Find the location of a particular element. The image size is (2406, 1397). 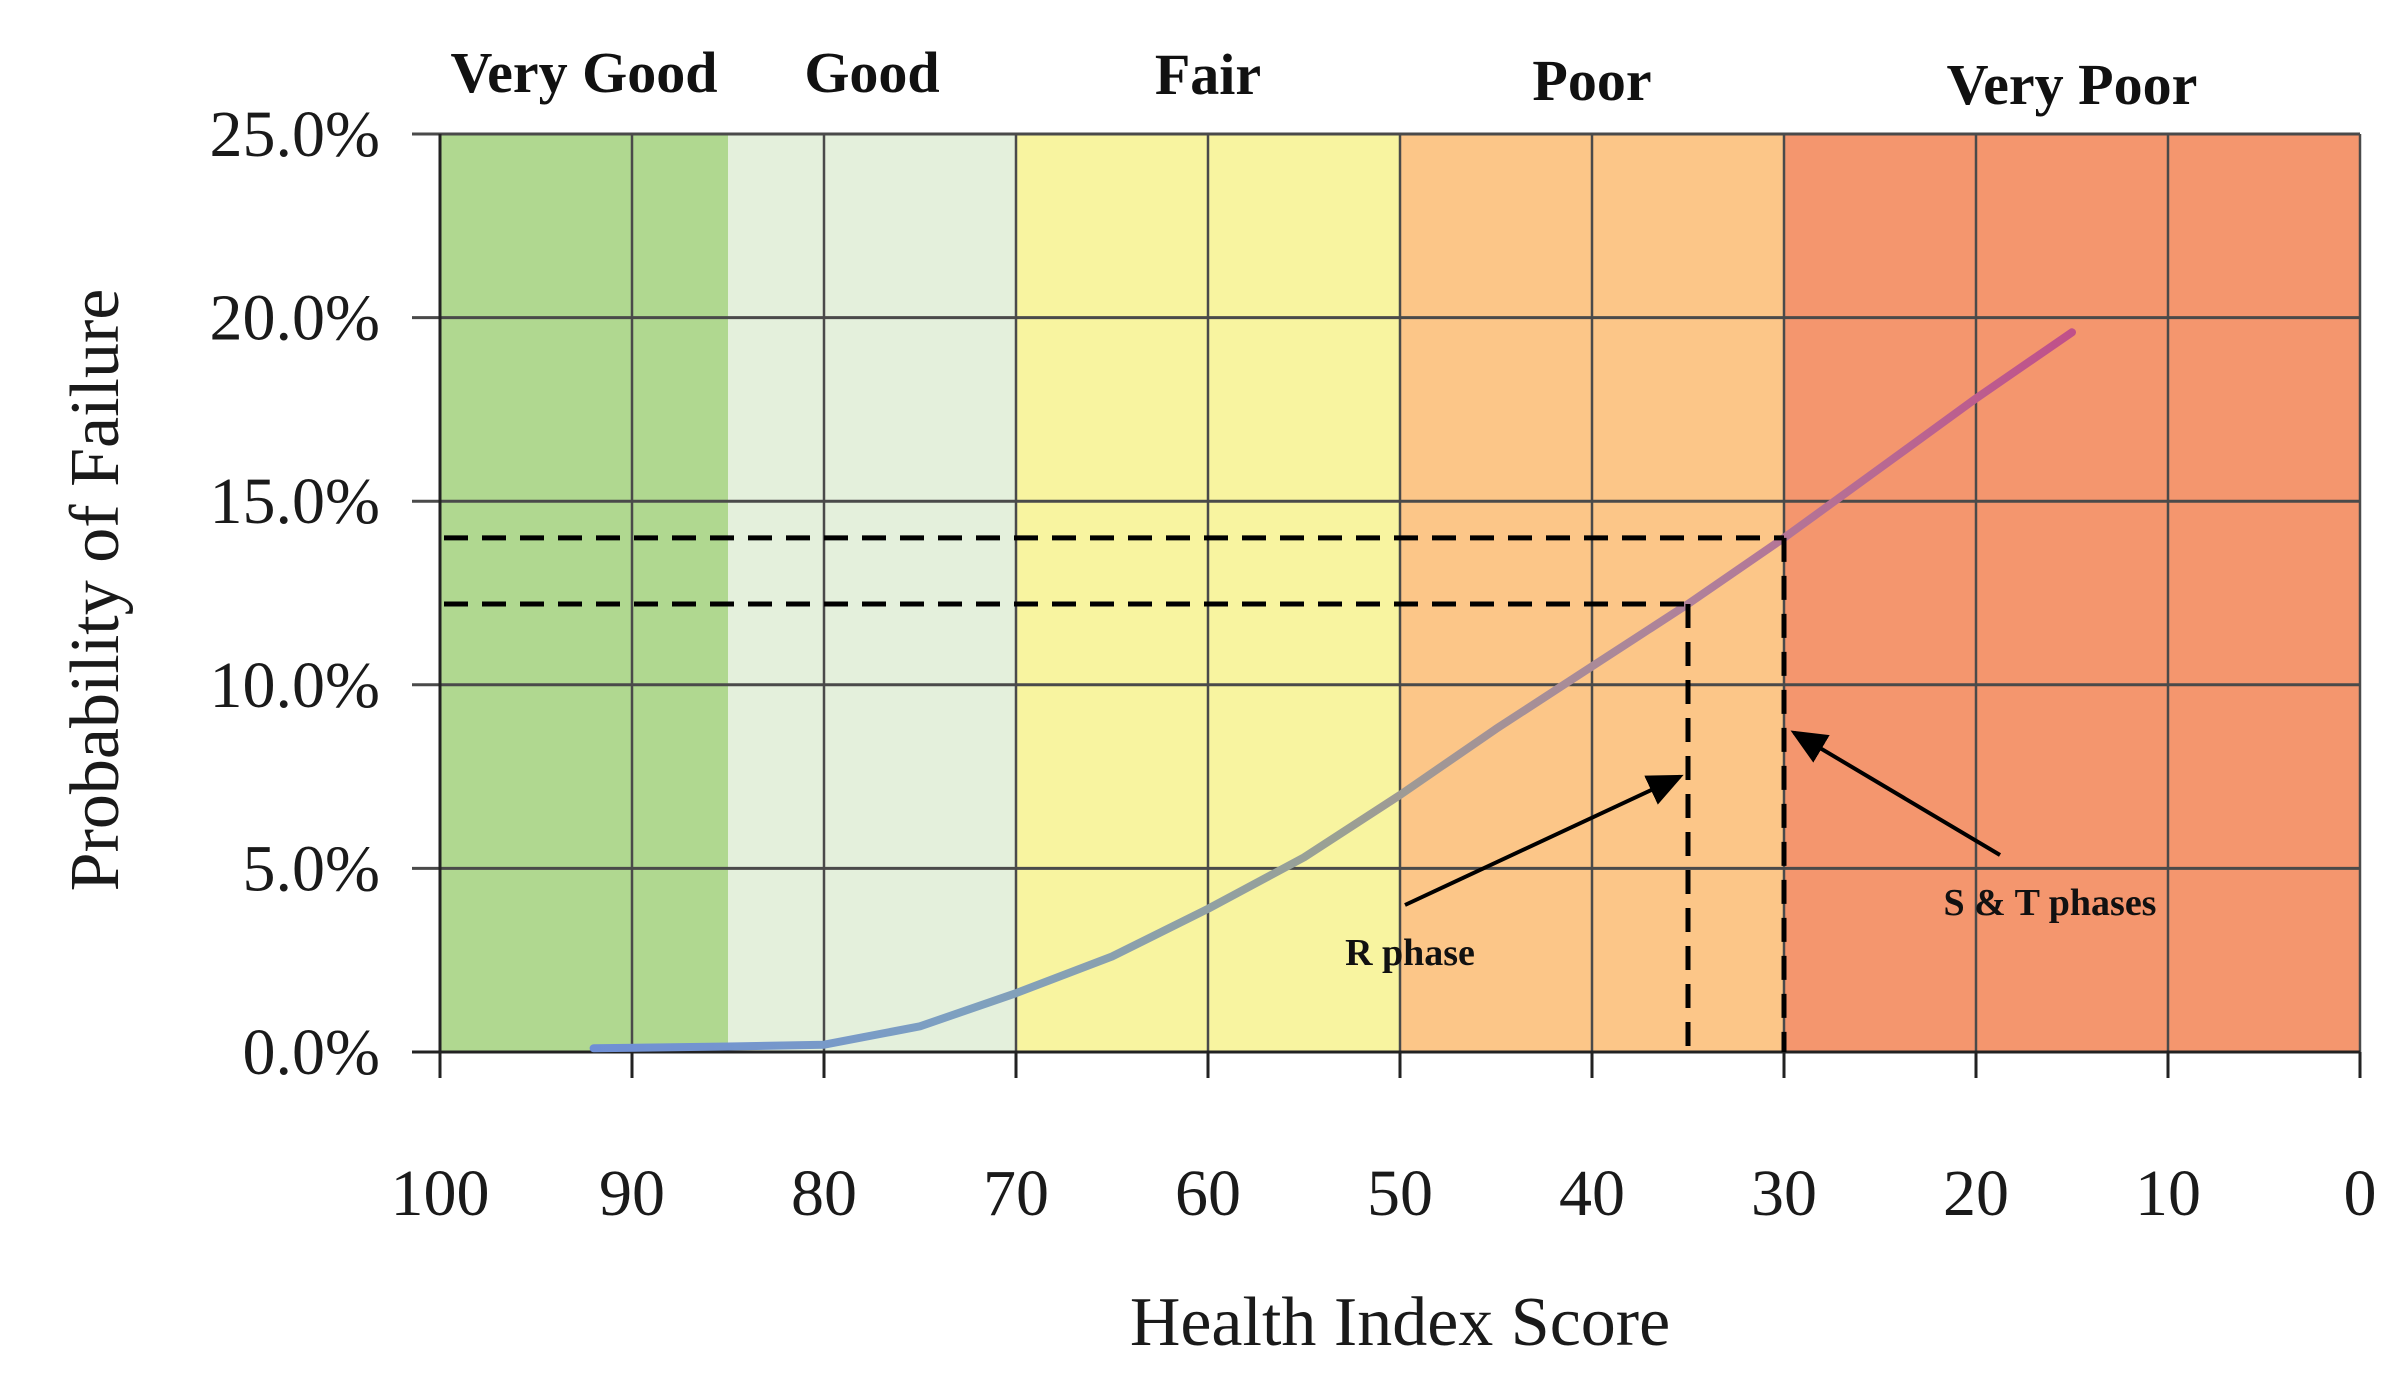

annotation-label: S & T phases is located at coordinates (2050, 903).